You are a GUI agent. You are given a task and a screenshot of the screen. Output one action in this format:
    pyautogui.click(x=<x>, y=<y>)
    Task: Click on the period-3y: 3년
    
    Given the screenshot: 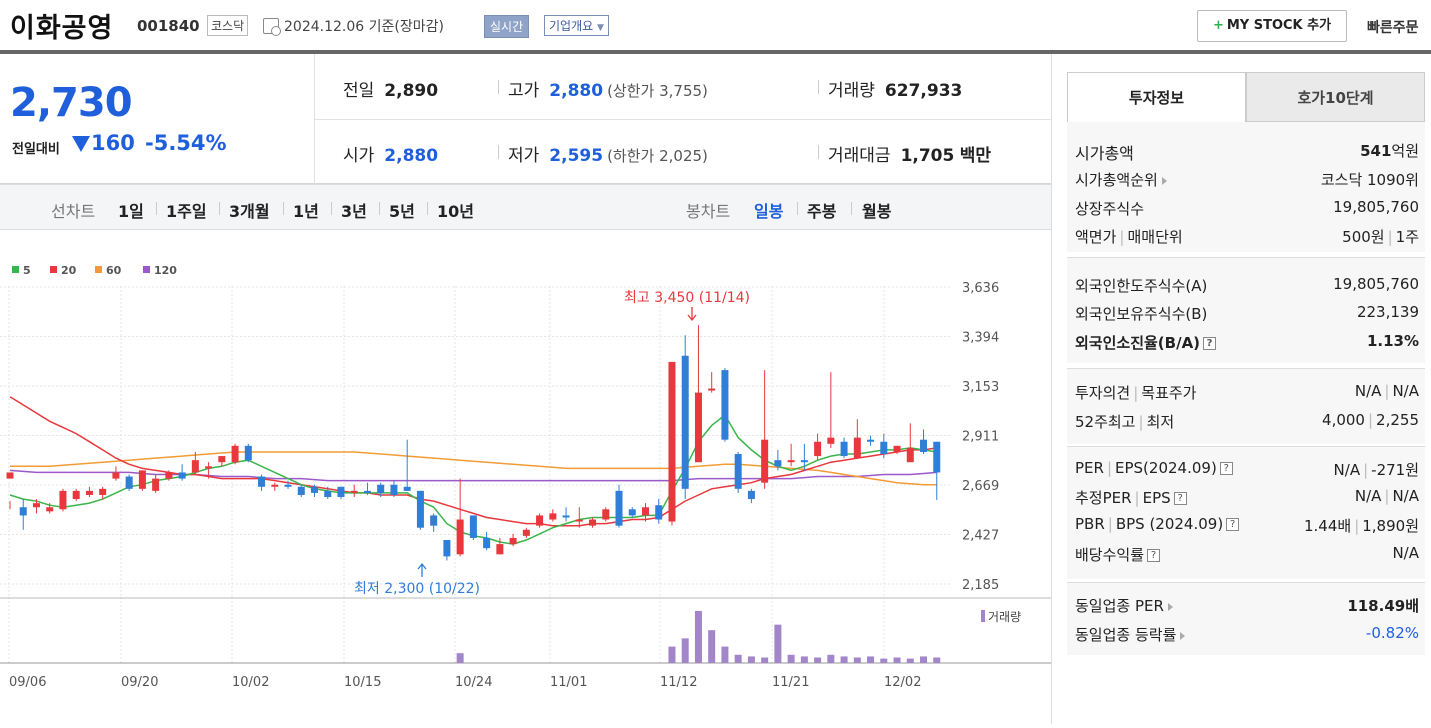 What is the action you would take?
    pyautogui.click(x=354, y=211)
    